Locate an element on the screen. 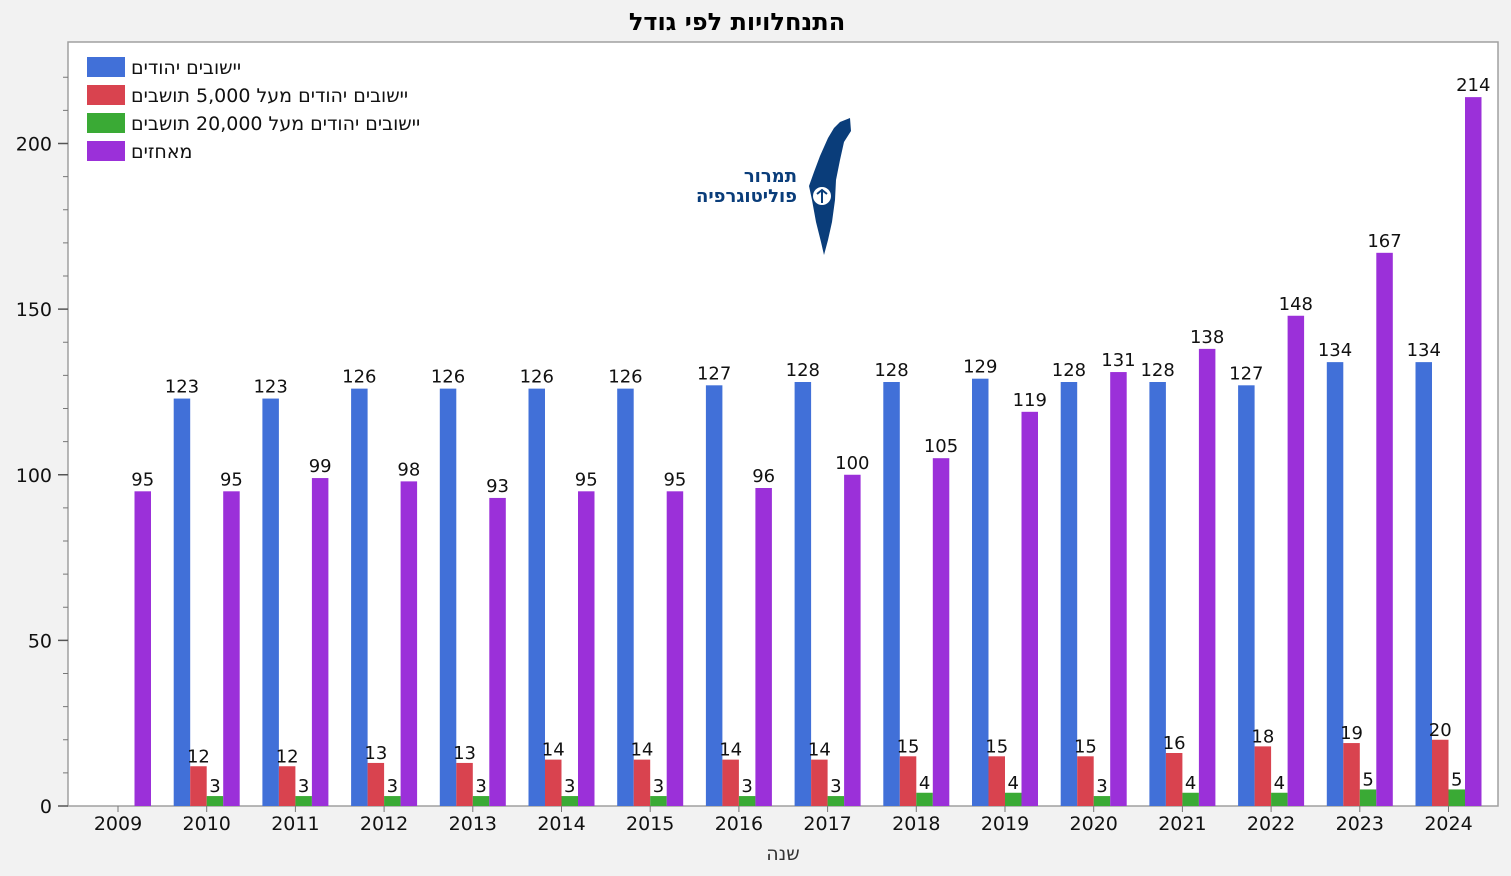  y-tick-label: 50 is located at coordinates (40, 641).